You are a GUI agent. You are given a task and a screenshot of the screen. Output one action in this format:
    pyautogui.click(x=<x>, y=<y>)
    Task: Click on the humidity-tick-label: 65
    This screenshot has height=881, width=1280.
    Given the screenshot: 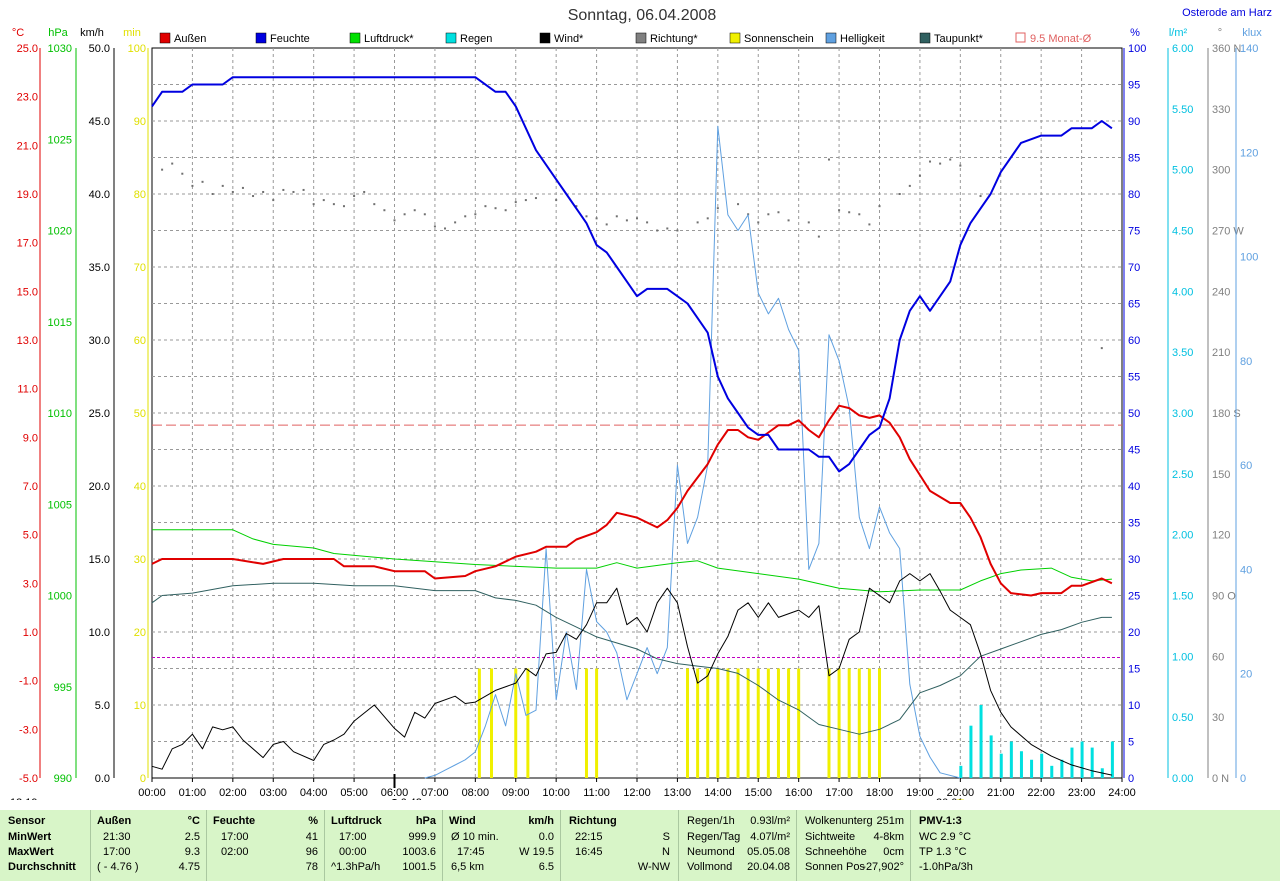 What is the action you would take?
    pyautogui.click(x=1134, y=305)
    